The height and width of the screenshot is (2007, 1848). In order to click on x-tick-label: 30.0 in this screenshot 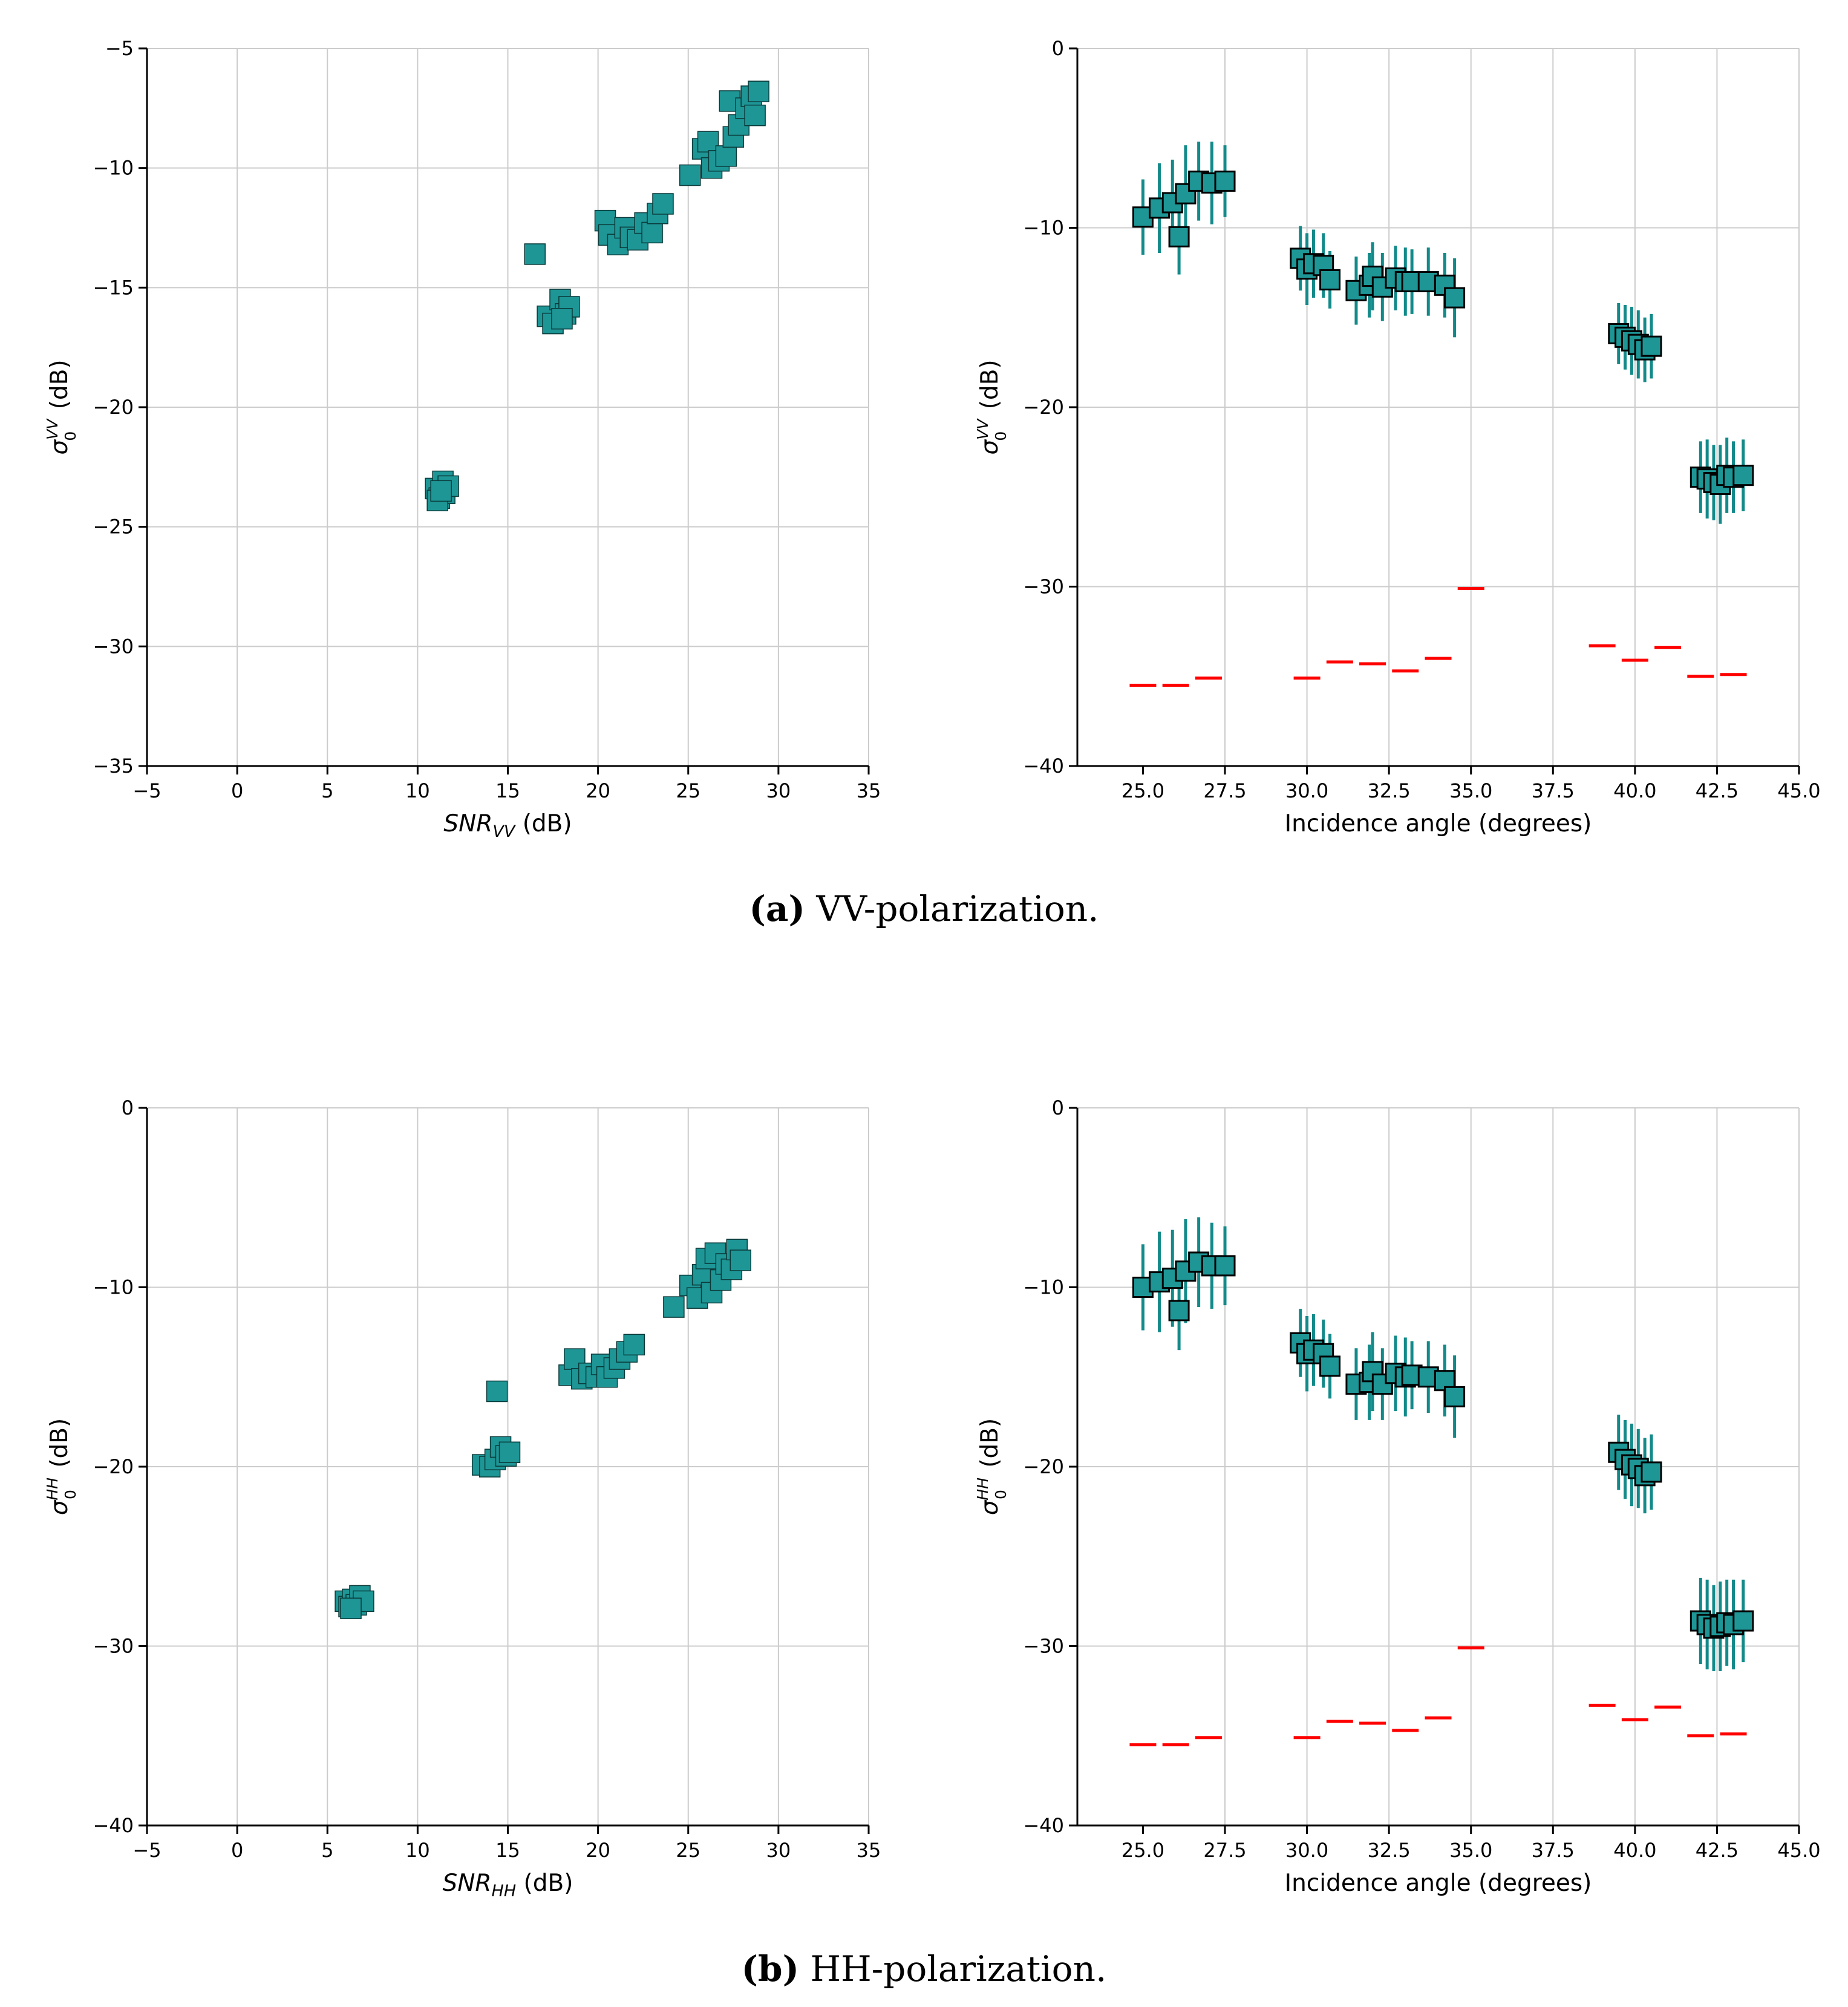, I will do `click(1306, 1850)`.